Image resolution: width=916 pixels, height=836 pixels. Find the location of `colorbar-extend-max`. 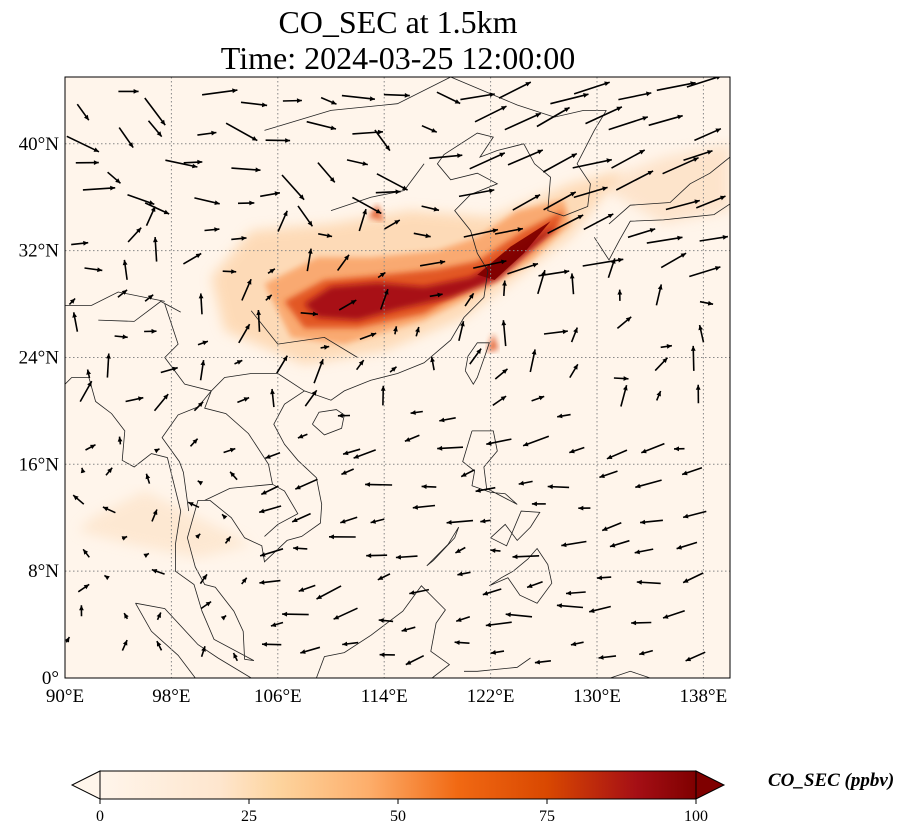

colorbar-extend-max is located at coordinates (710, 785).